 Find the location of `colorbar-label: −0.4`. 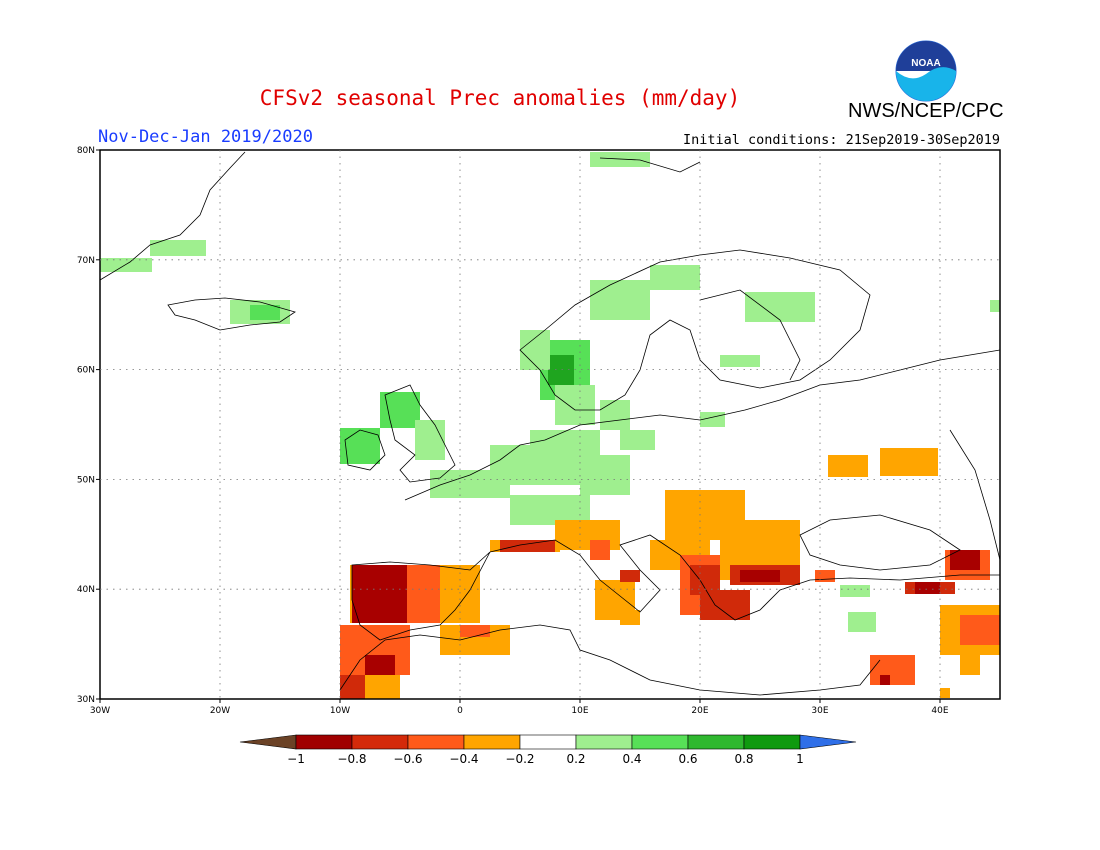

colorbar-label: −0.4 is located at coordinates (463, 759).